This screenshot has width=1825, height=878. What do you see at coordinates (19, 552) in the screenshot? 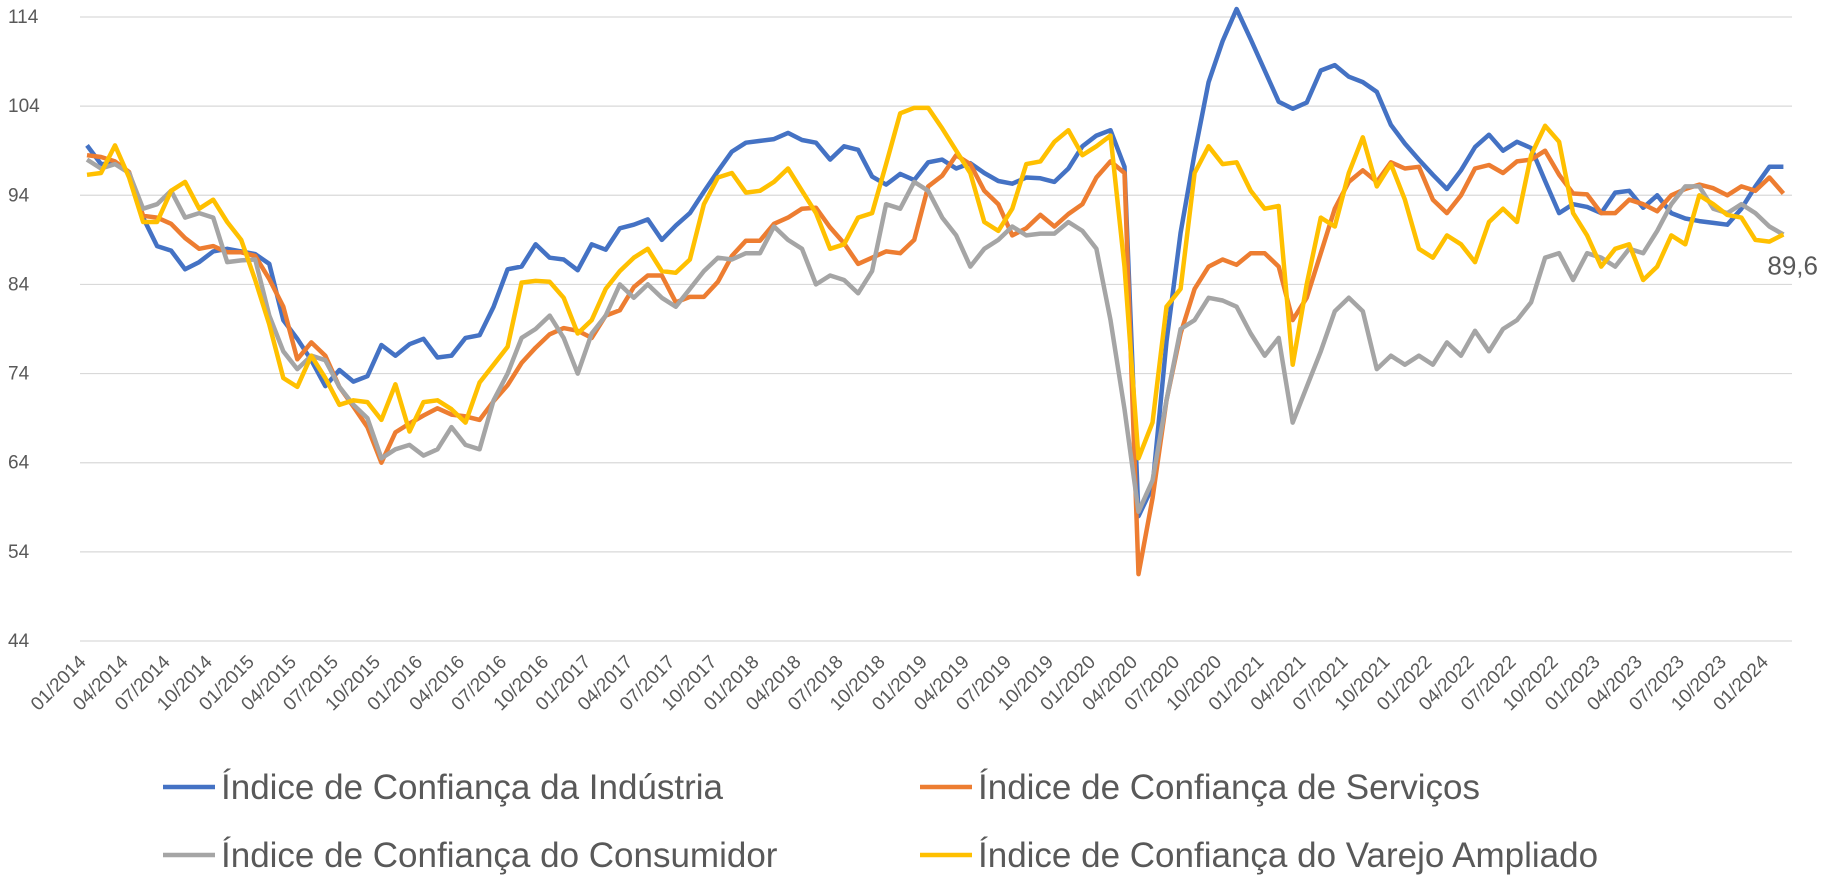
I see `y-tick-label: 54` at bounding box center [19, 552].